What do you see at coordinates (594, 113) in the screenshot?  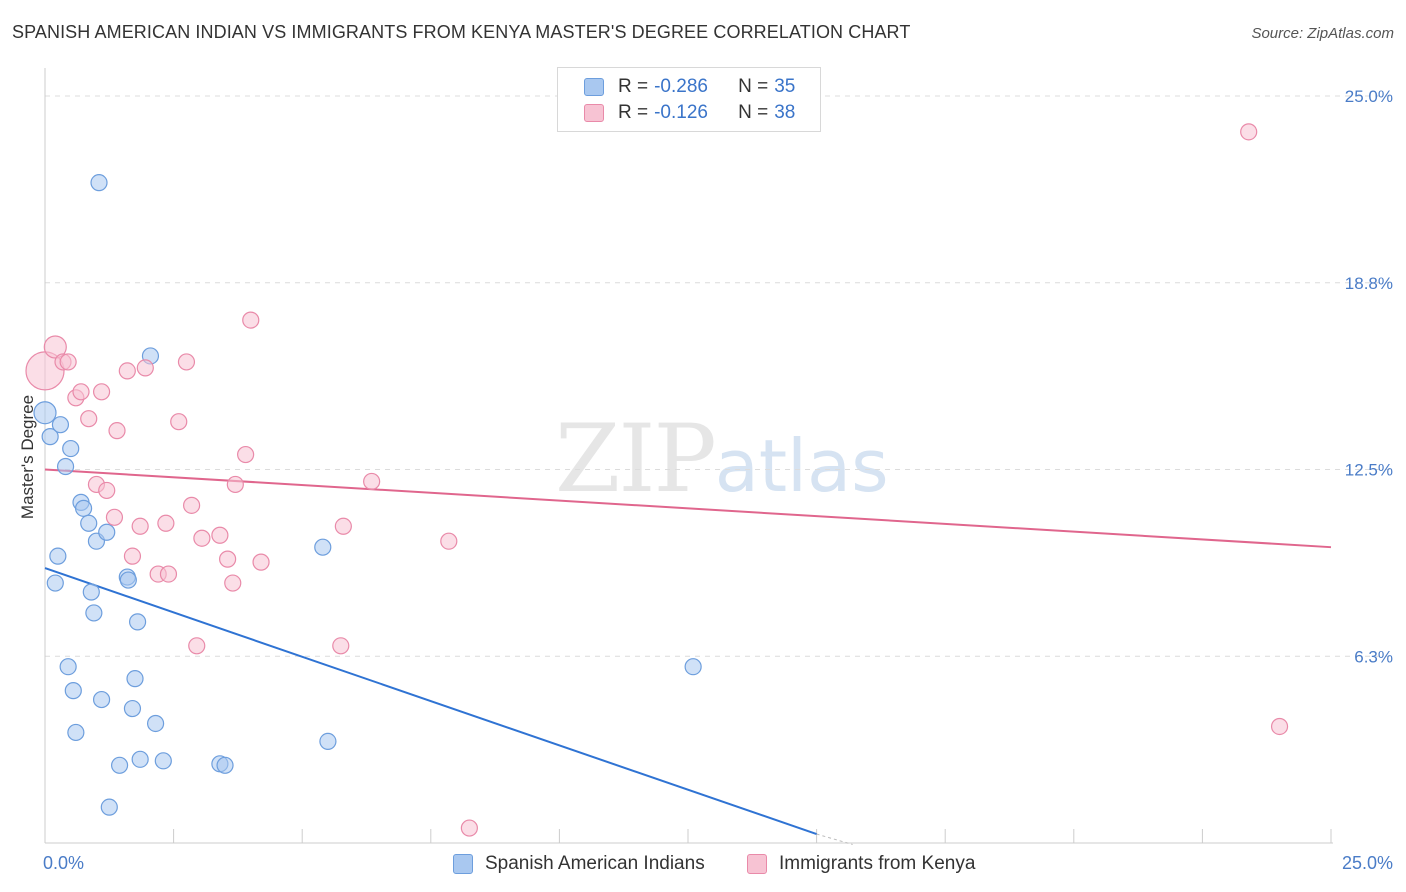 I see `legend-swatch-pink` at bounding box center [594, 113].